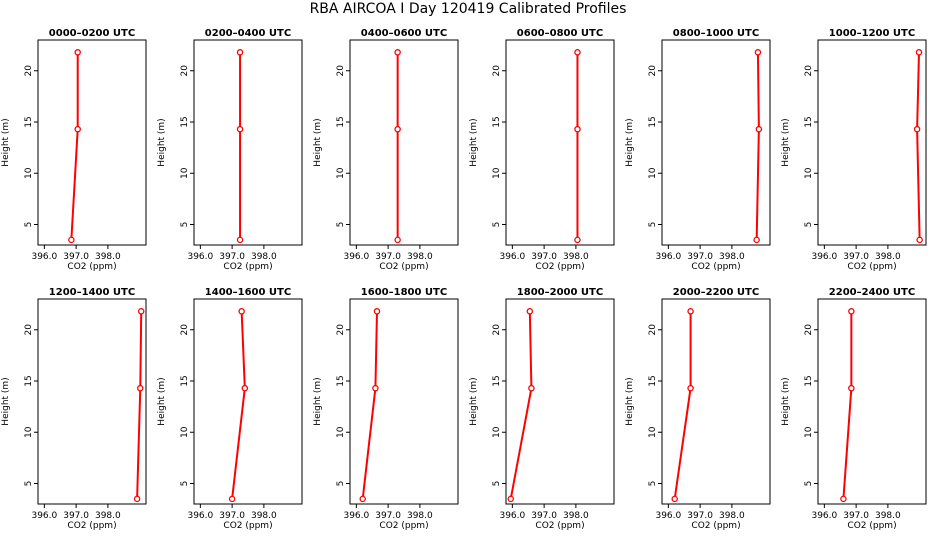 The width and height of the screenshot is (936, 540). Describe the element at coordinates (560, 33) in the screenshot. I see `panel-title: 0600–0800 UTC` at that location.